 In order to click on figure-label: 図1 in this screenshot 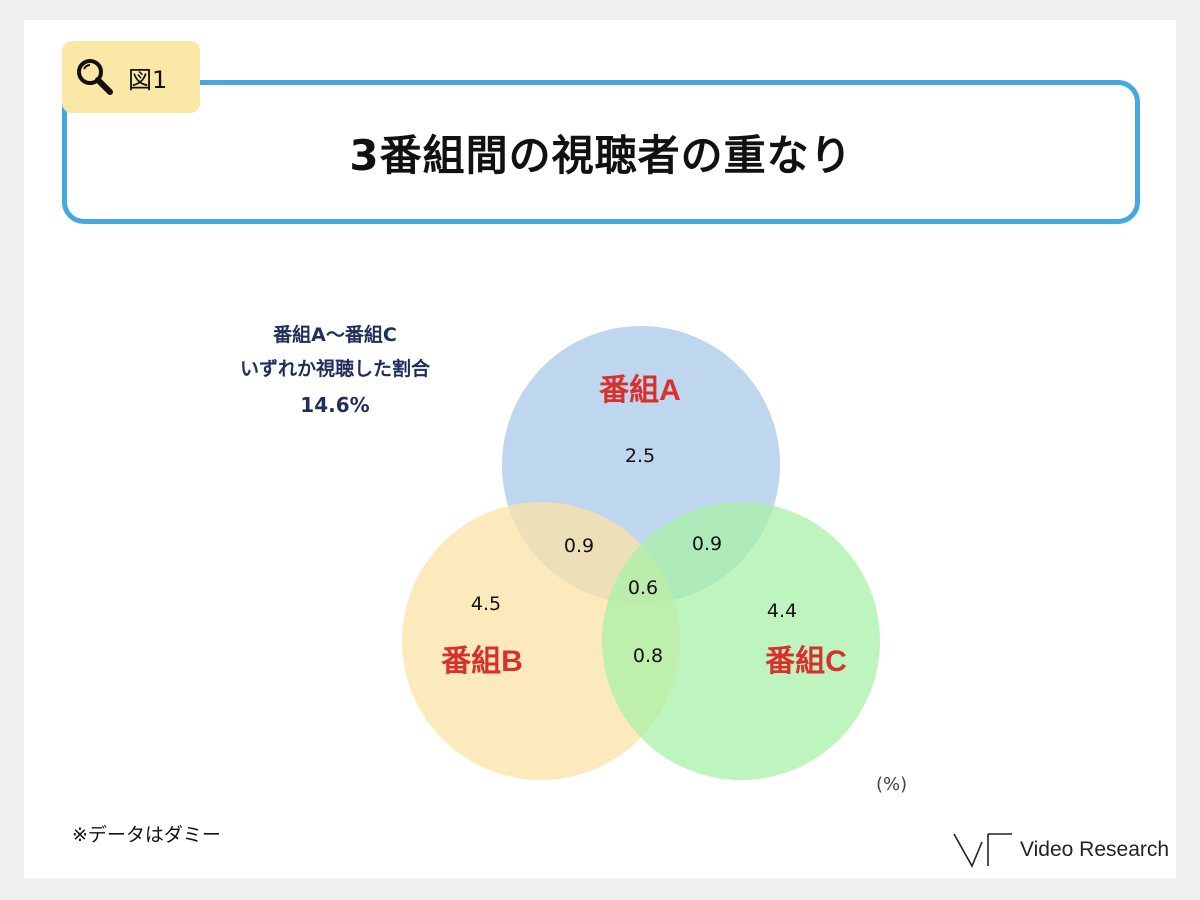, I will do `click(148, 79)`.